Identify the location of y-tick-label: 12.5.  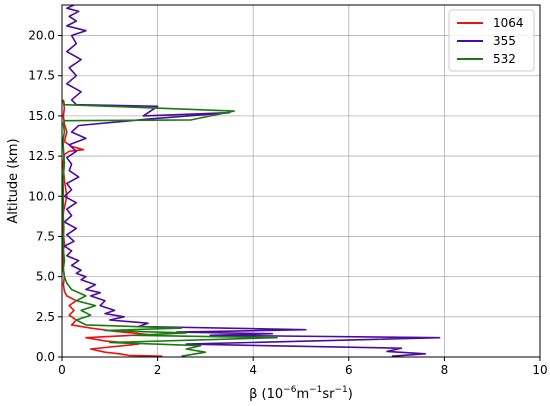
(41, 156).